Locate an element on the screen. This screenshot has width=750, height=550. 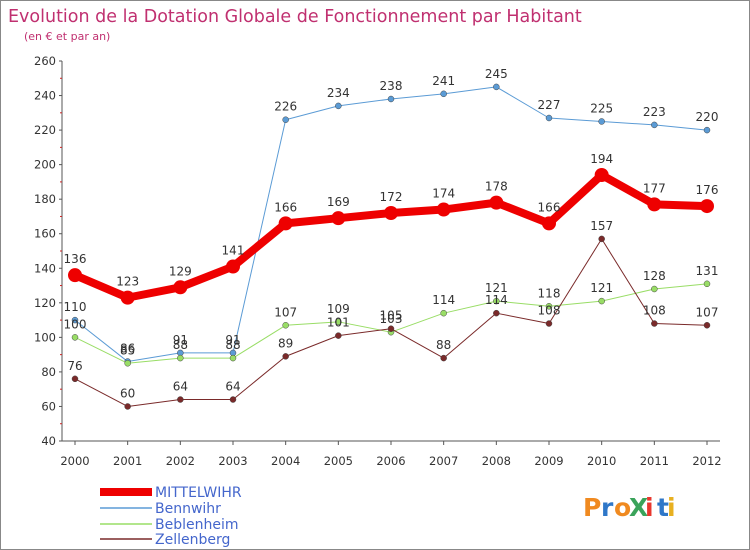
data-label: 245 is located at coordinates (496, 74).